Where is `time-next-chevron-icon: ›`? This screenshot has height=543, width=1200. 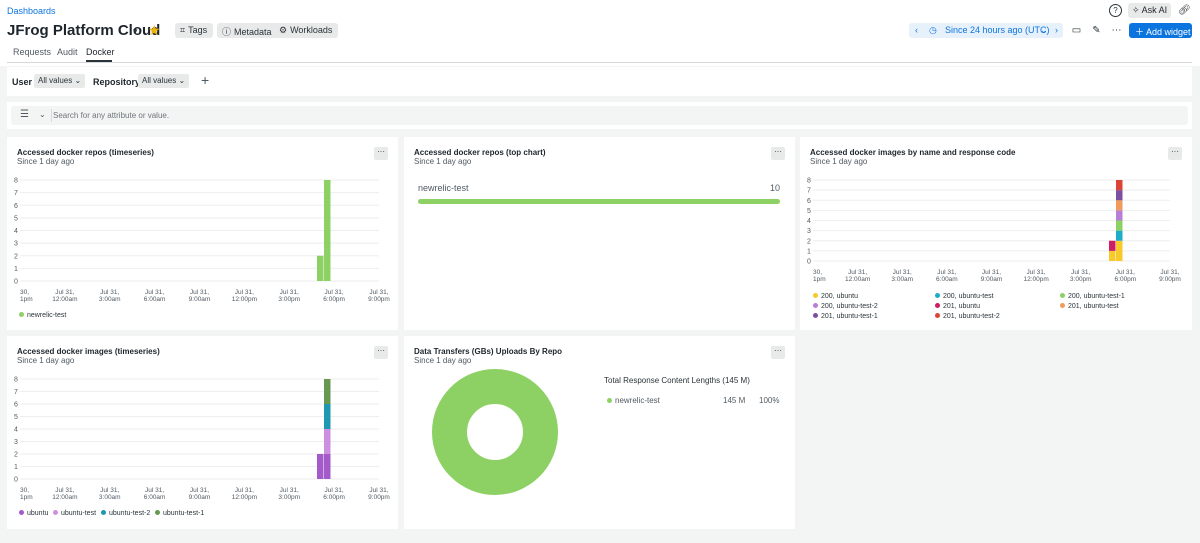 time-next-chevron-icon: › is located at coordinates (1056, 30).